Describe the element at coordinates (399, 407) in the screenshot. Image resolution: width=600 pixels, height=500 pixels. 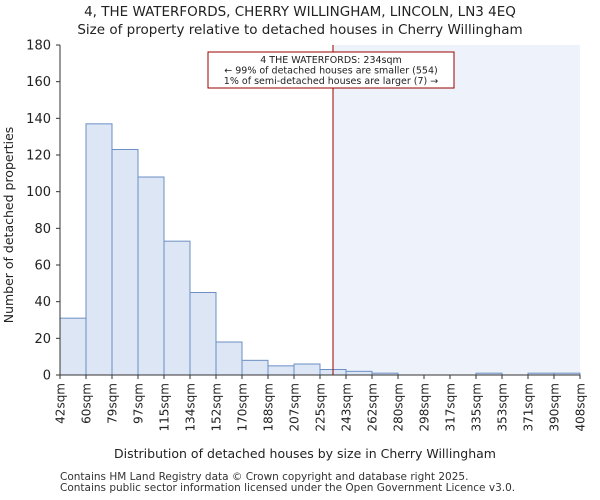
I see `x-tick-label: 280sqm` at that location.